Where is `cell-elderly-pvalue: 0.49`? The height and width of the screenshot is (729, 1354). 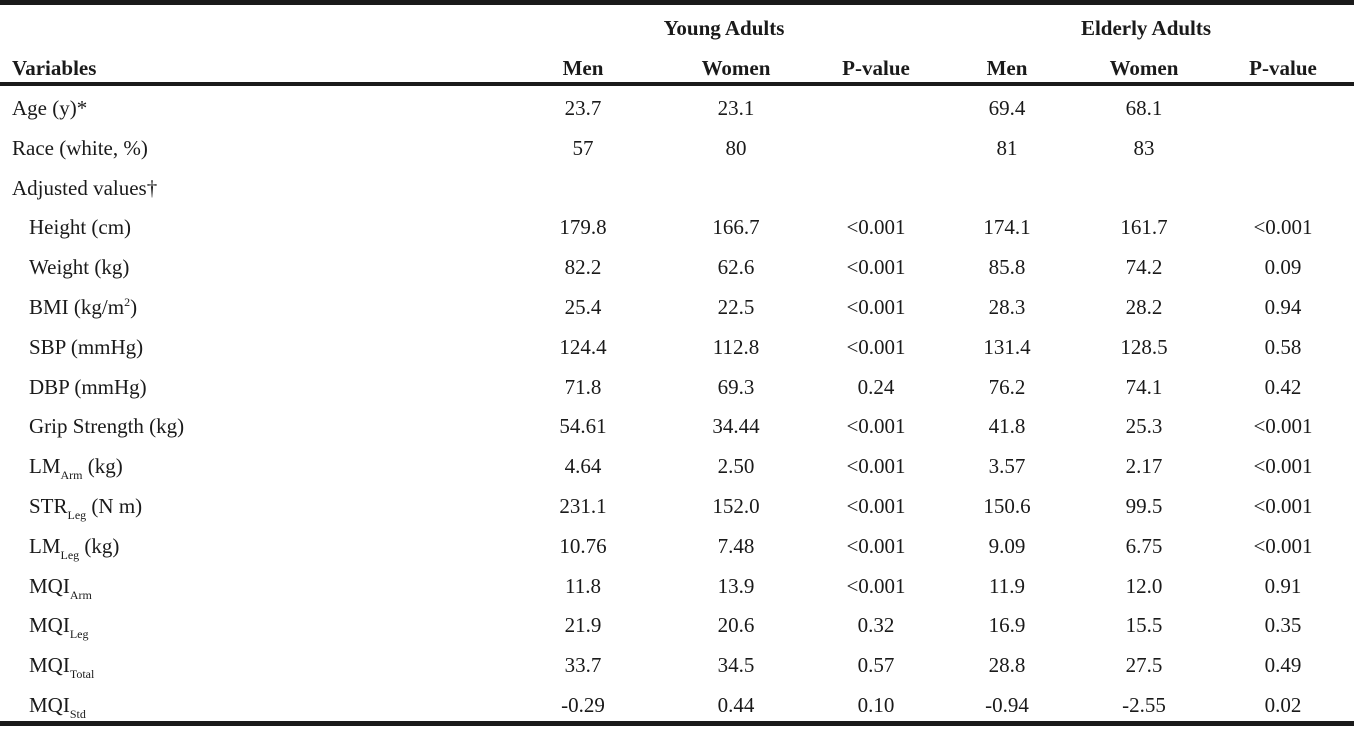 cell-elderly-pvalue: 0.49 is located at coordinates (1283, 665).